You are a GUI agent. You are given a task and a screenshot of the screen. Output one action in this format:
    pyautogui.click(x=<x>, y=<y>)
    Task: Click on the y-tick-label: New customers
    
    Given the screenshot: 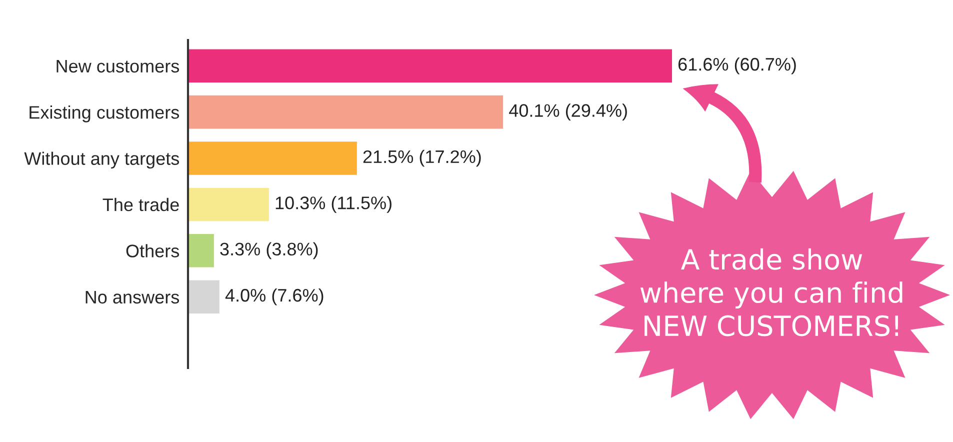 What is the action you would take?
    pyautogui.click(x=118, y=66)
    